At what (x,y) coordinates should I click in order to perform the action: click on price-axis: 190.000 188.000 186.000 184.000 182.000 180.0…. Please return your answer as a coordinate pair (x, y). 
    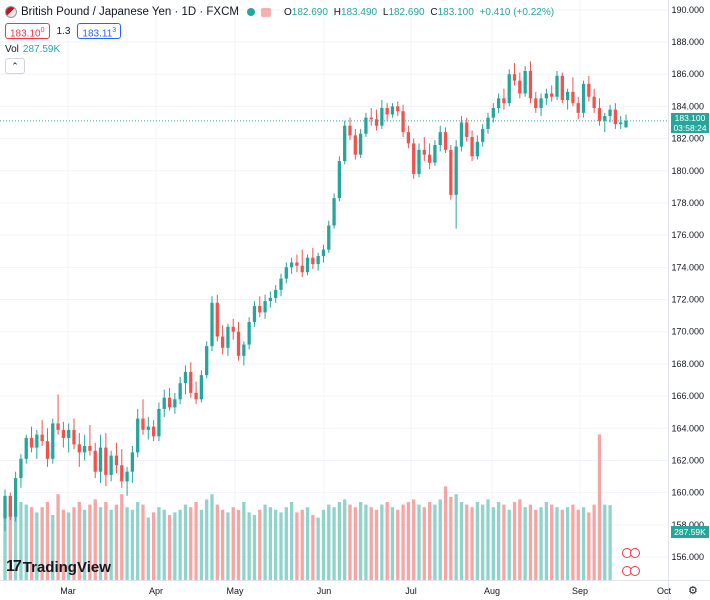
    Looking at the image, I should click on (686, 300).